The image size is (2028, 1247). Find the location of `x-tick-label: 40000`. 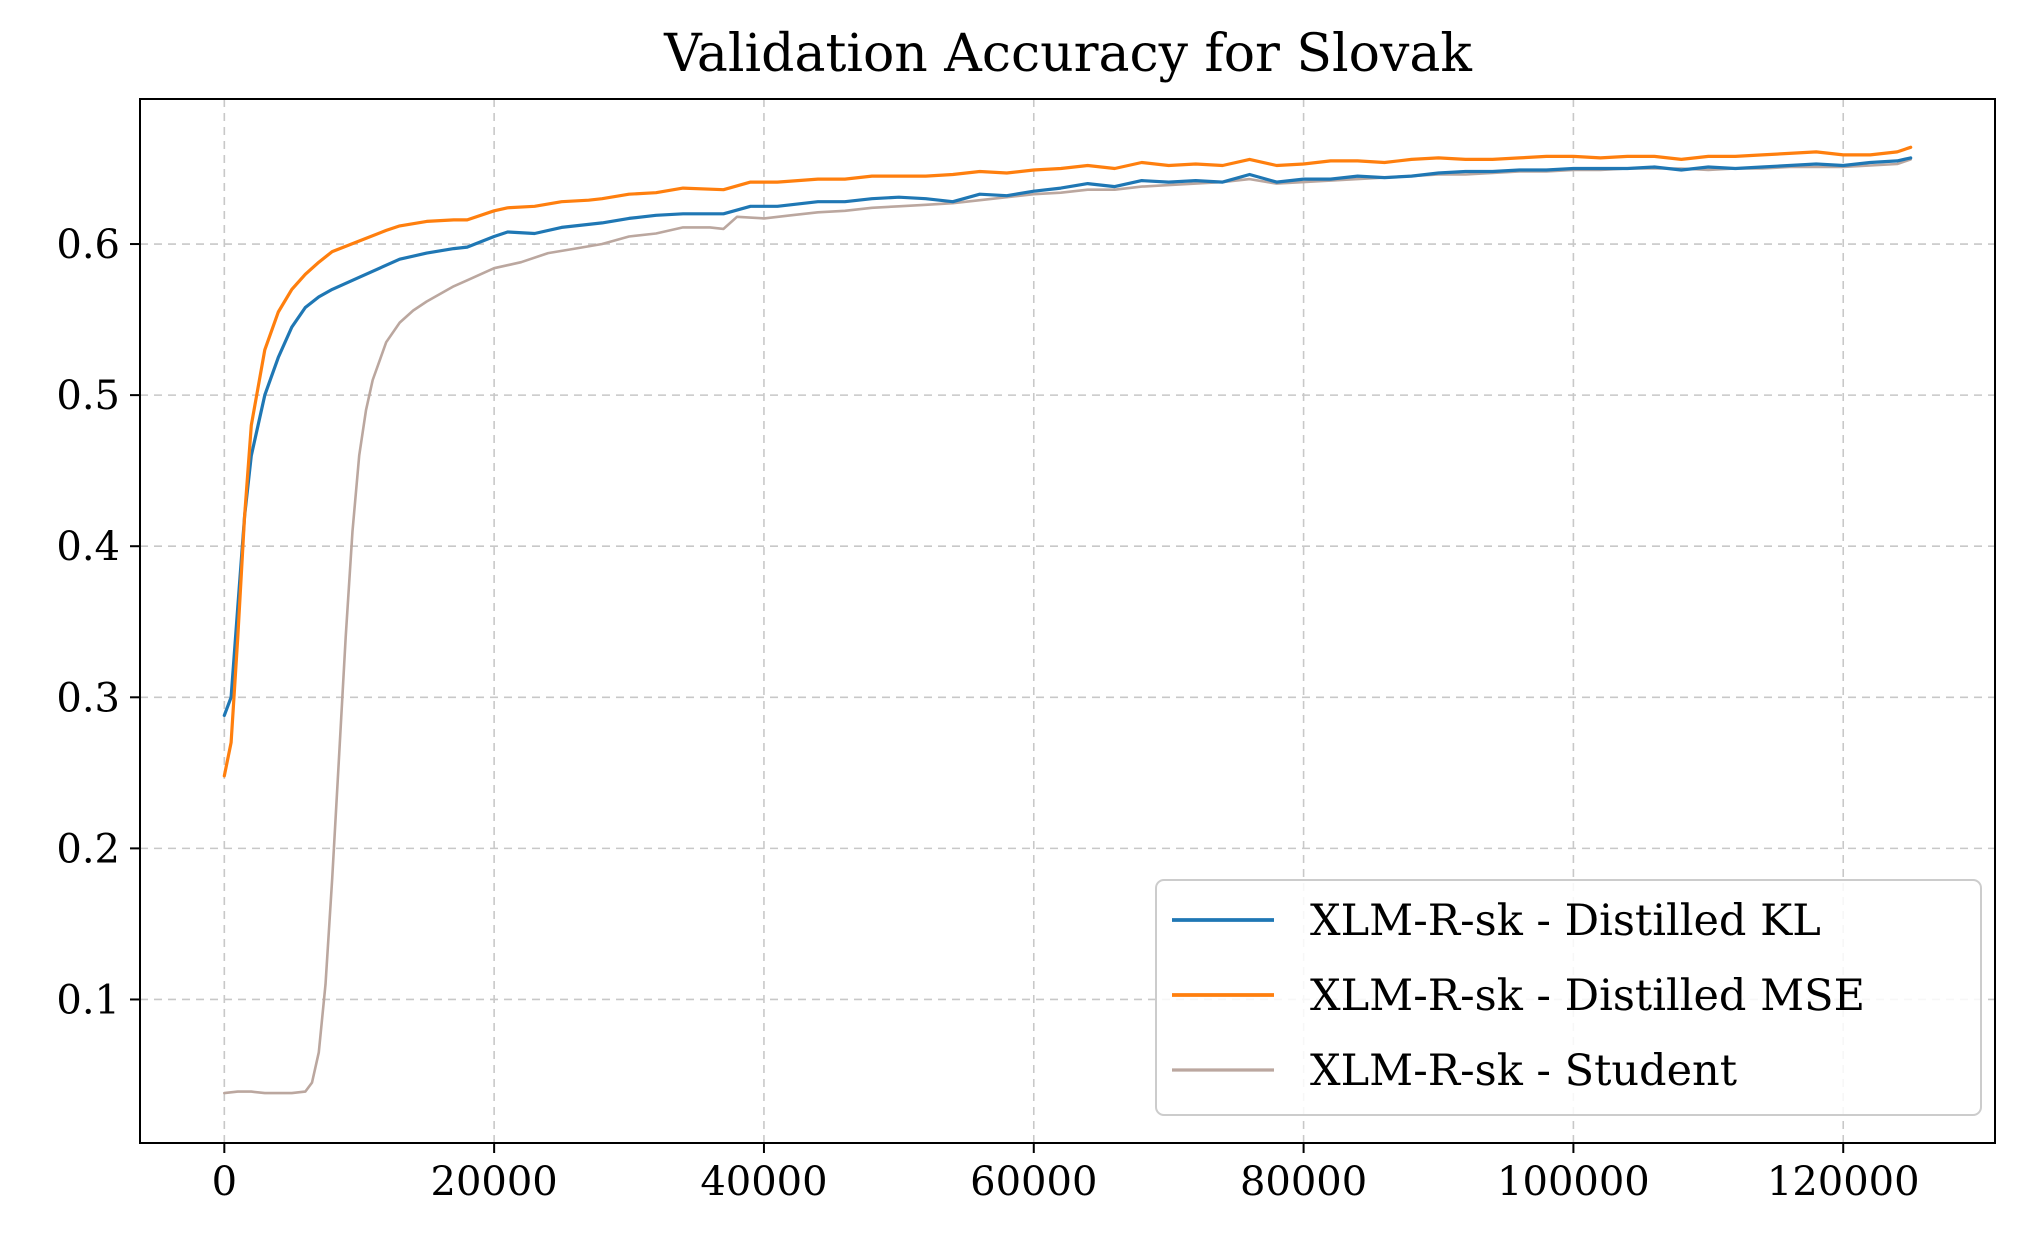

x-tick-label: 40000 is located at coordinates (763, 1182).